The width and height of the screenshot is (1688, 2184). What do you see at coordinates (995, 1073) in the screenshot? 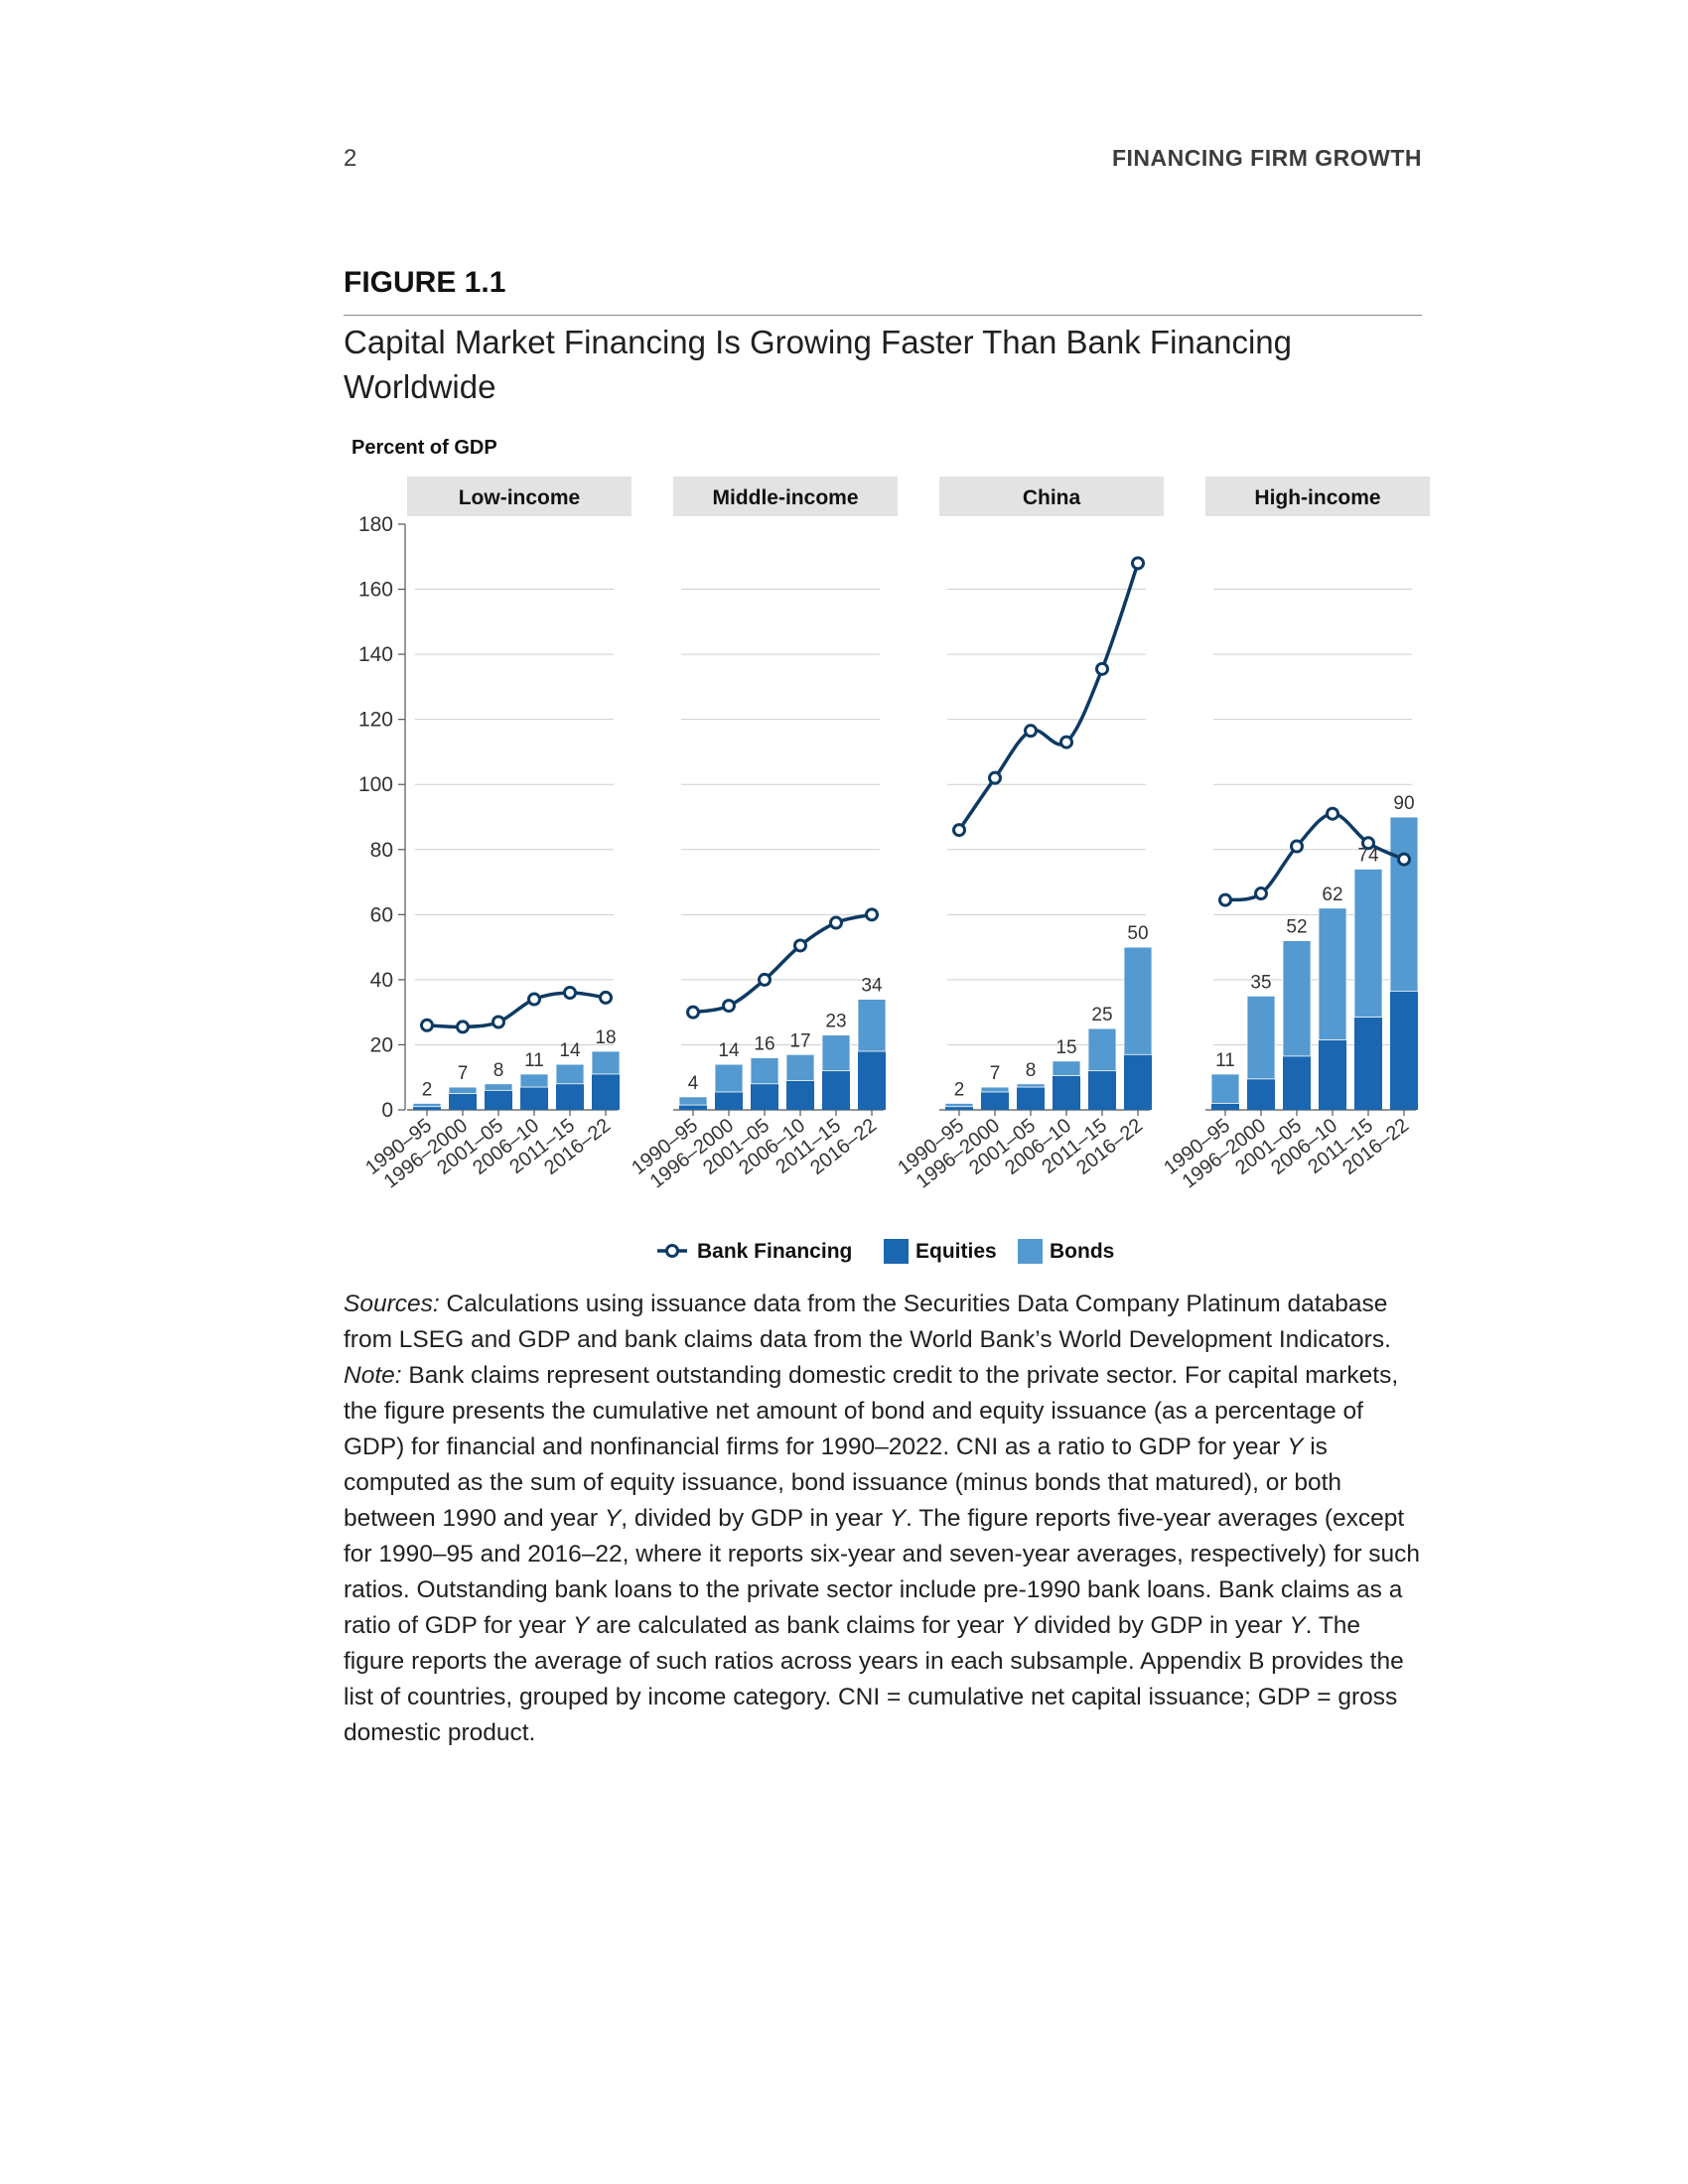
I see `bar-total-label: 7` at bounding box center [995, 1073].